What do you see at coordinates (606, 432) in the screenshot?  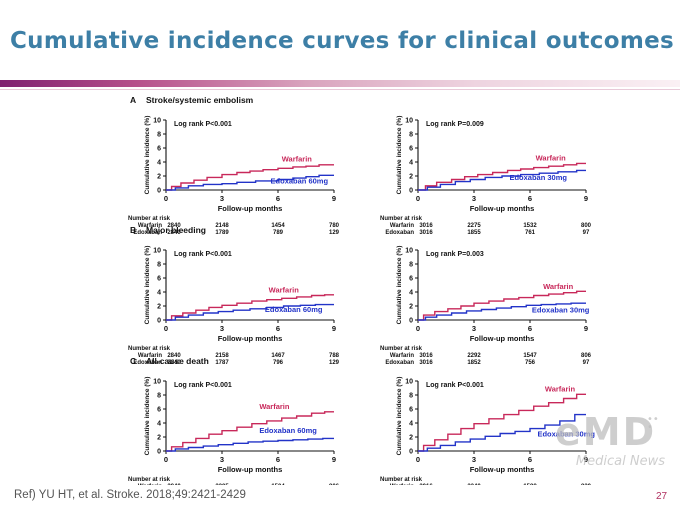 I see `watermark-text: eMD` at bounding box center [606, 432].